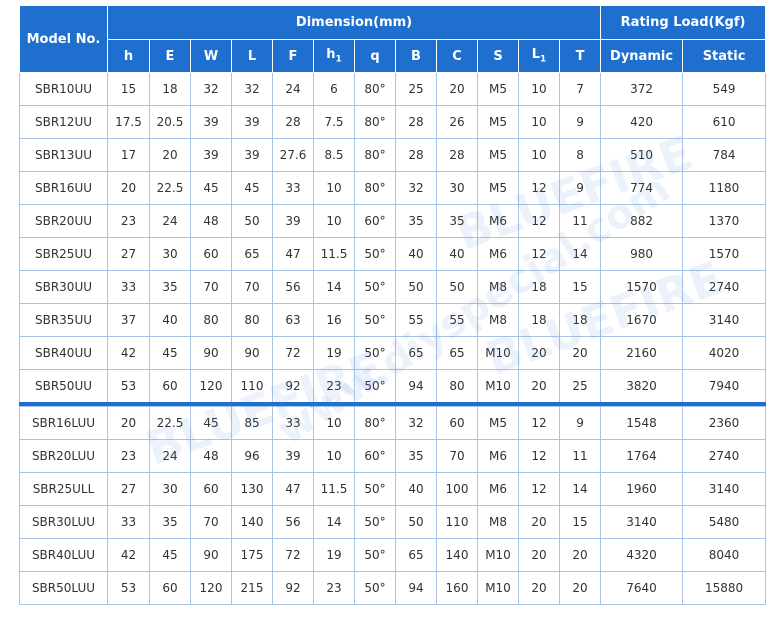 The width and height of the screenshot is (770, 617). What do you see at coordinates (128, 456) in the screenshot?
I see `table-cell: 23` at bounding box center [128, 456].